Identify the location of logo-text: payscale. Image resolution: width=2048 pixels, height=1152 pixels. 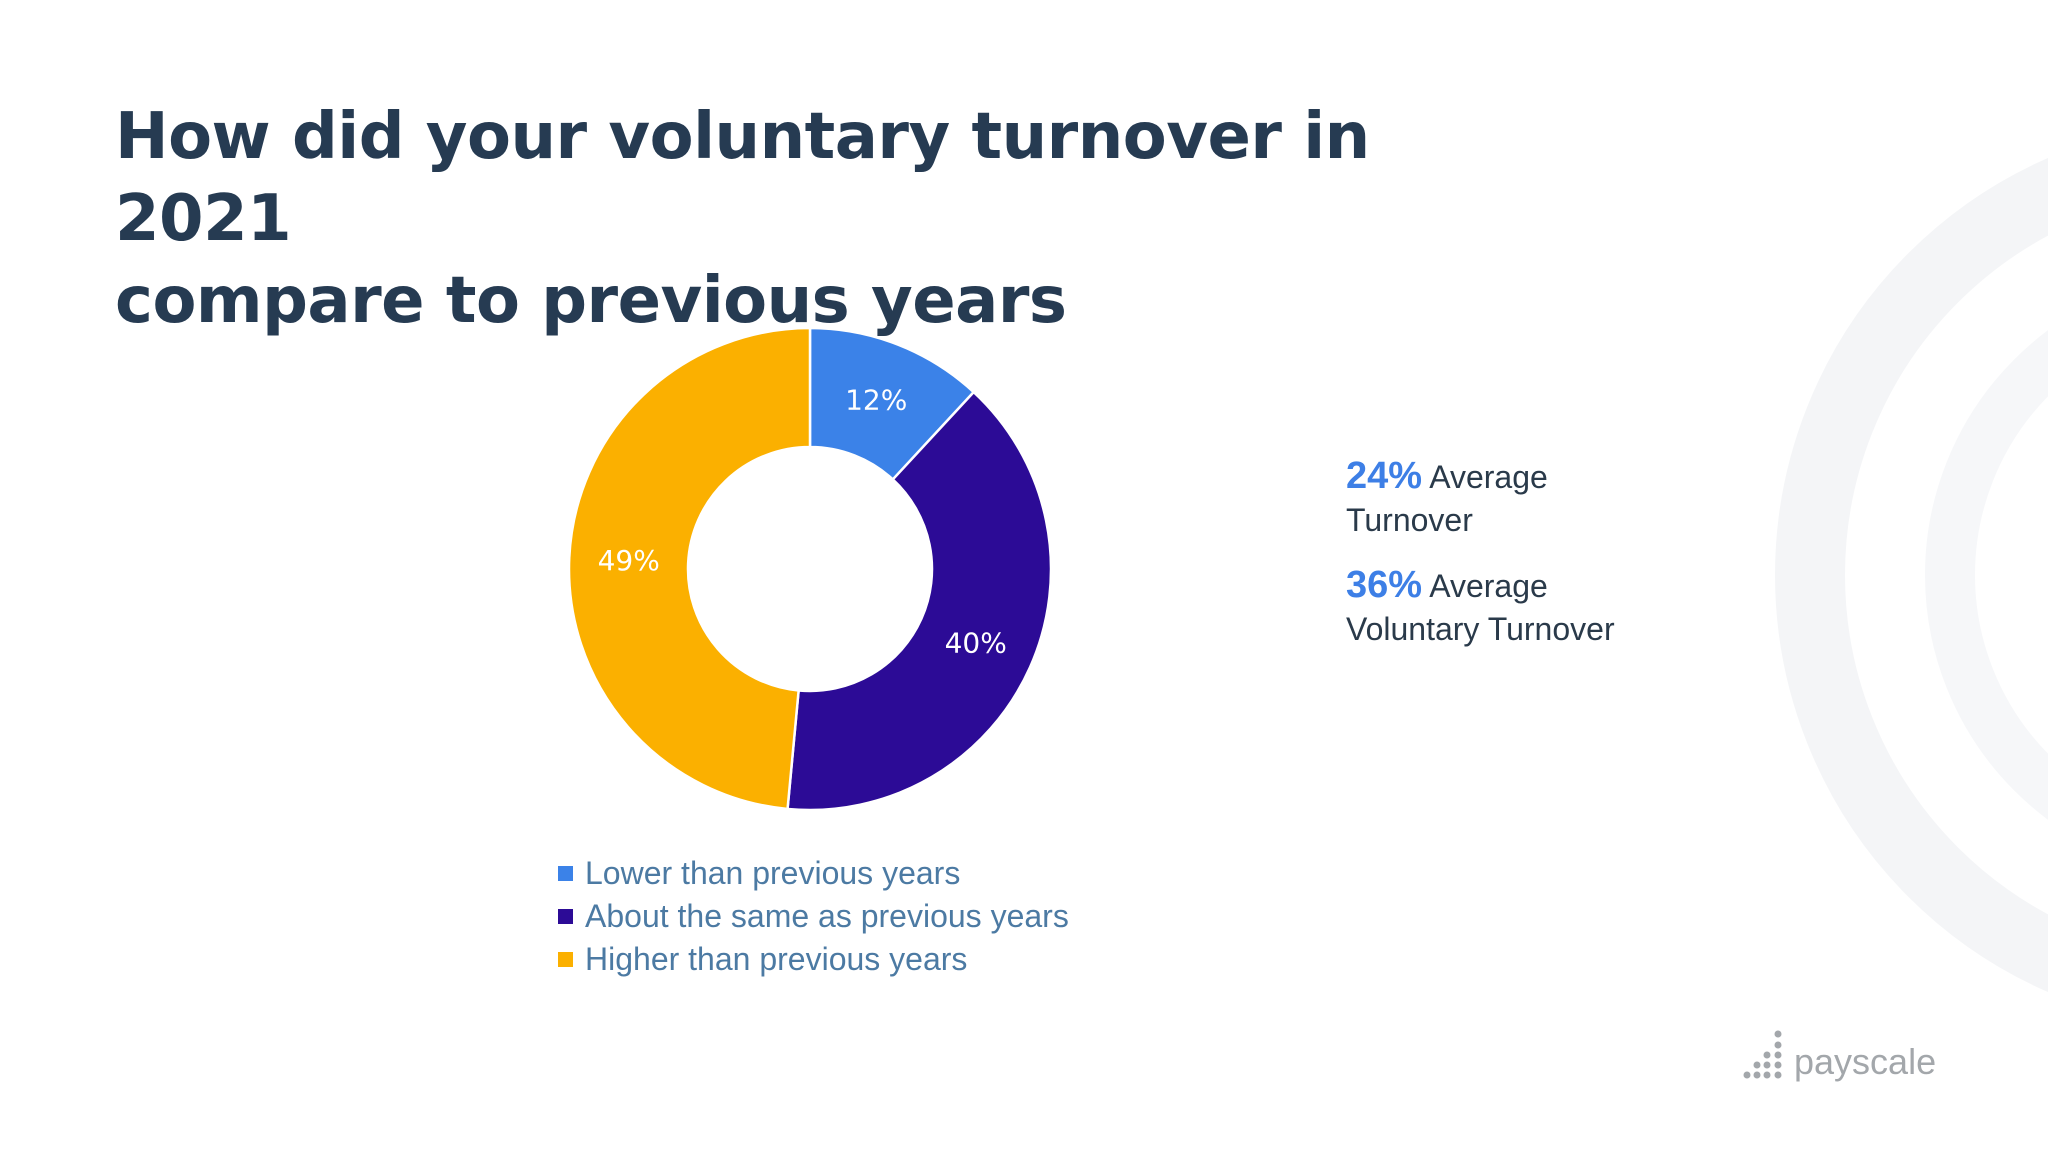
(1865, 1061).